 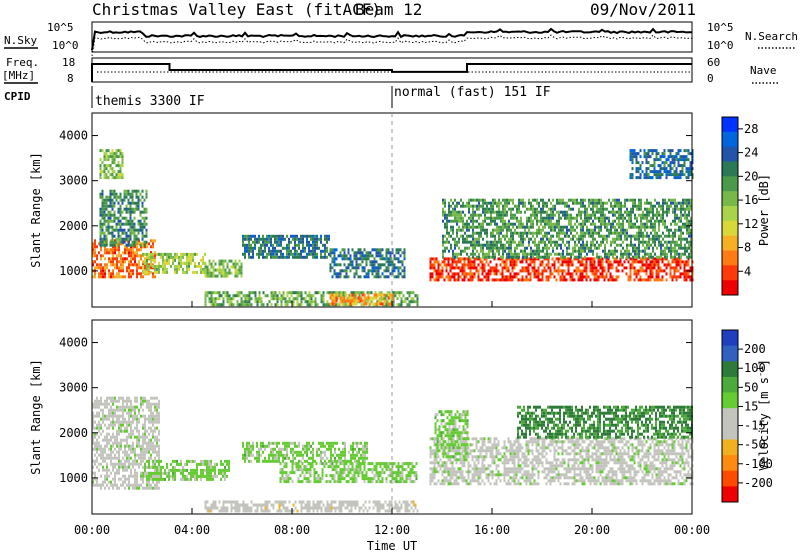 What do you see at coordinates (720, 27) in the screenshot?
I see `nsearch-tick-top: 10^5` at bounding box center [720, 27].